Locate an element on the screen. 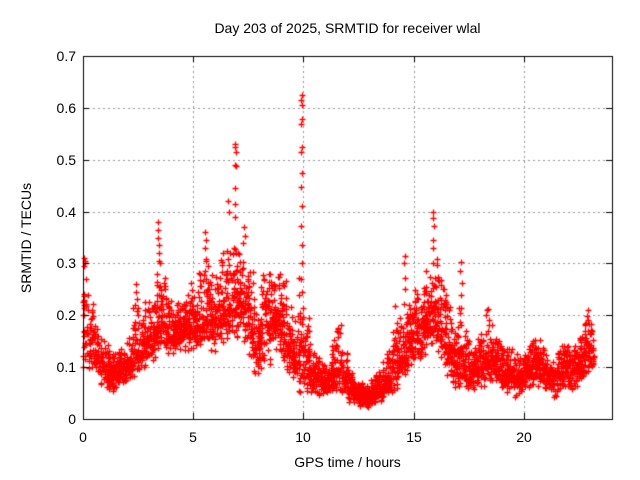 The width and height of the screenshot is (640, 480). x-tick-label: 5 is located at coordinates (193, 437).